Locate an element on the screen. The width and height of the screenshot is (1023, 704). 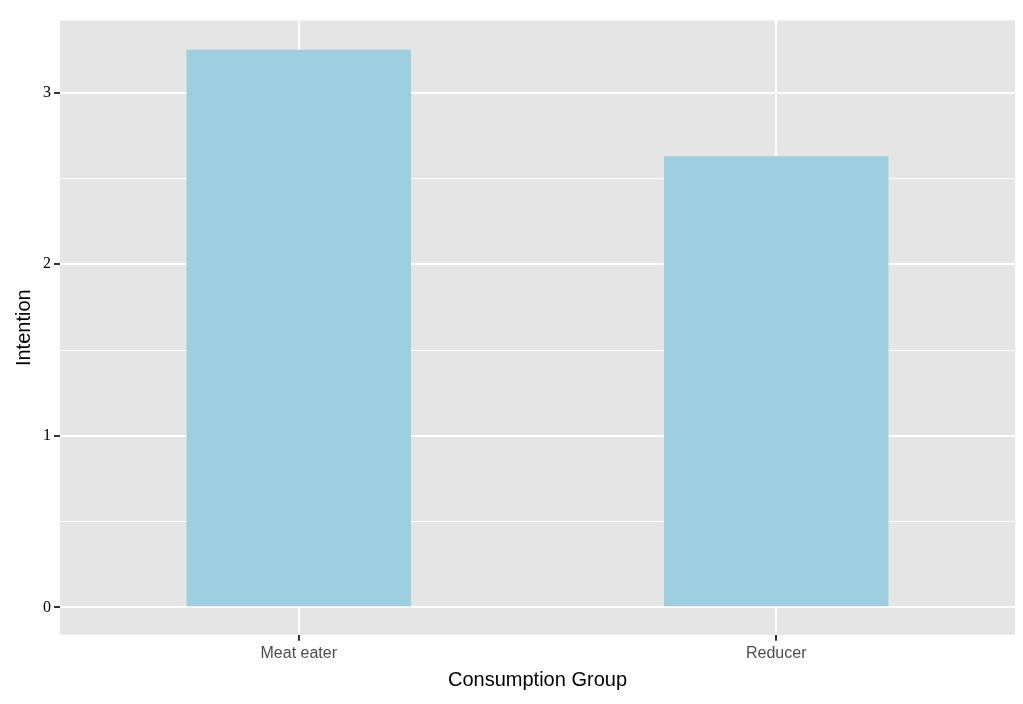
y-axis-title: Intention is located at coordinates (22, 328).